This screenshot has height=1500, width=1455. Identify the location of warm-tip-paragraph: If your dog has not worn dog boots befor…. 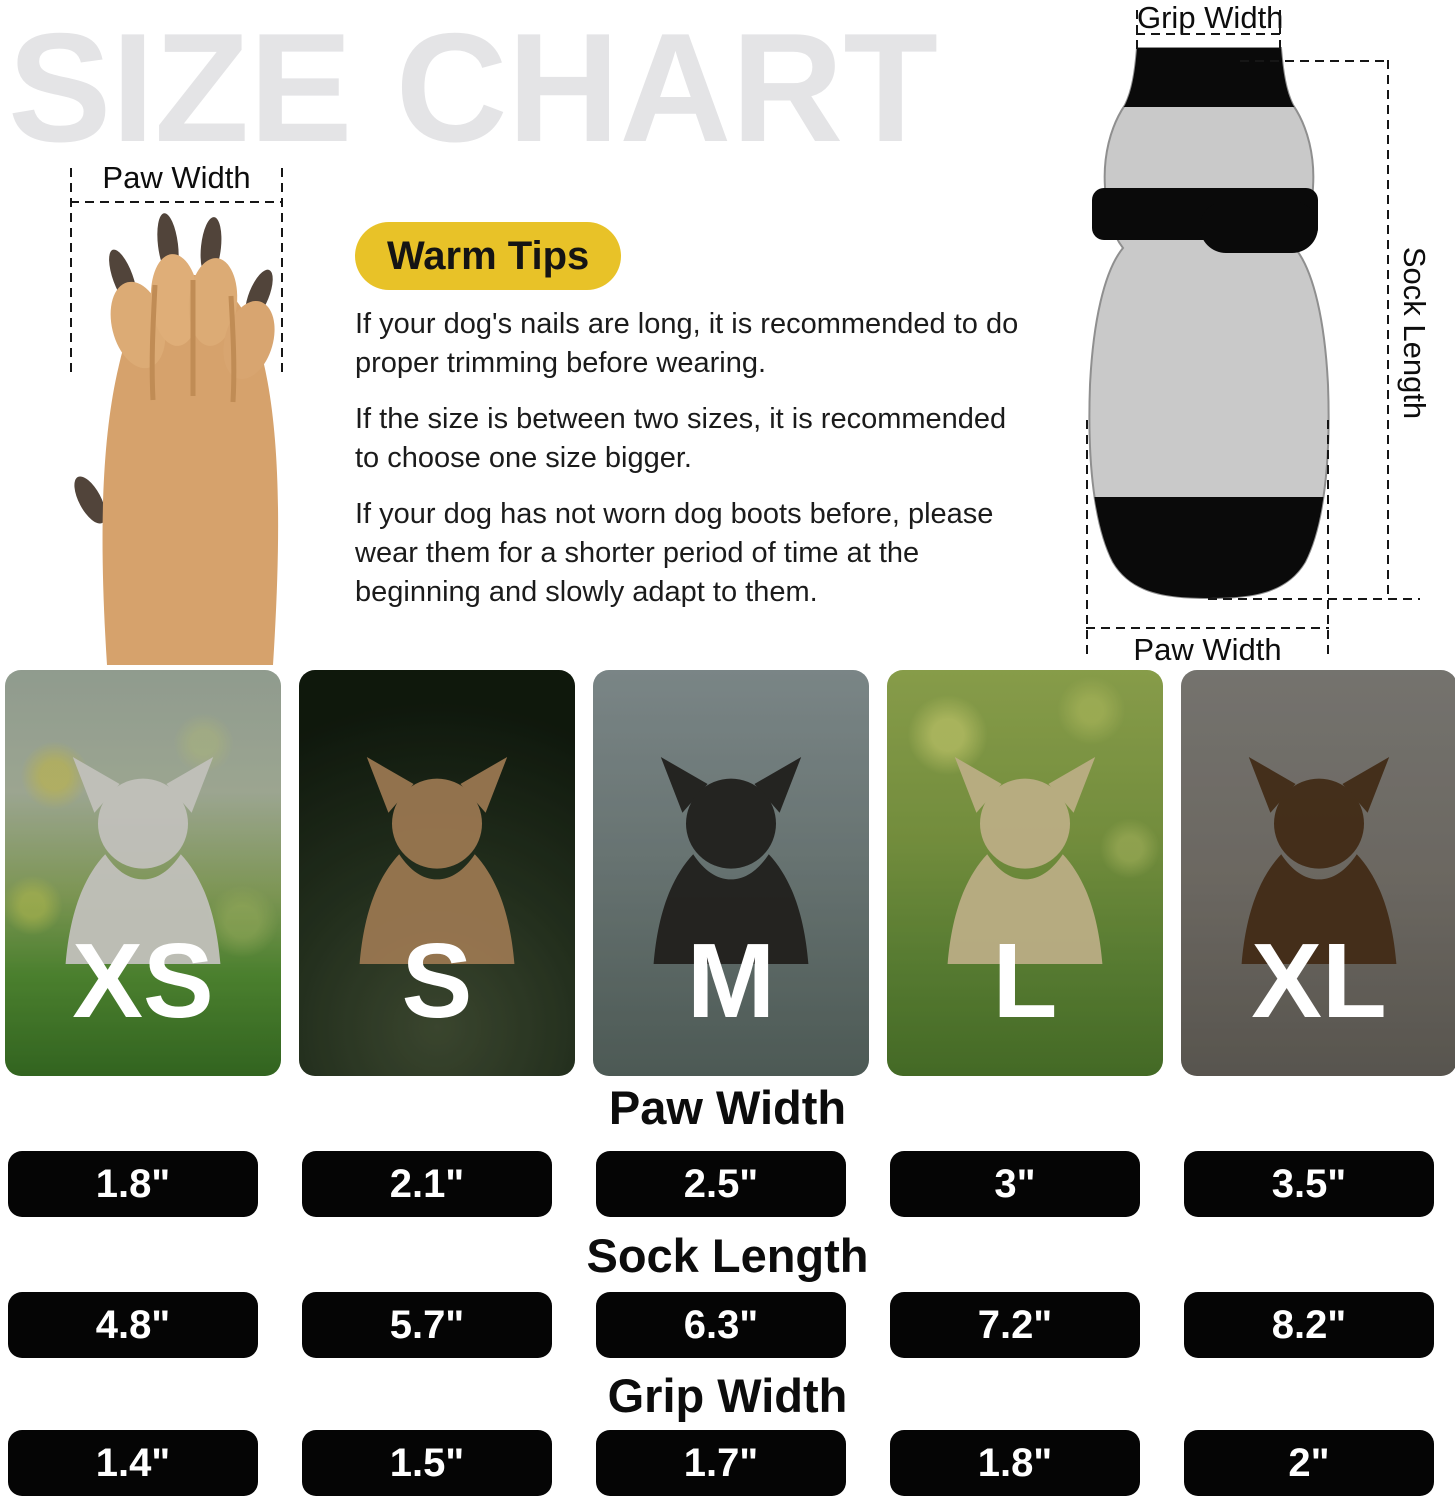
(674, 553).